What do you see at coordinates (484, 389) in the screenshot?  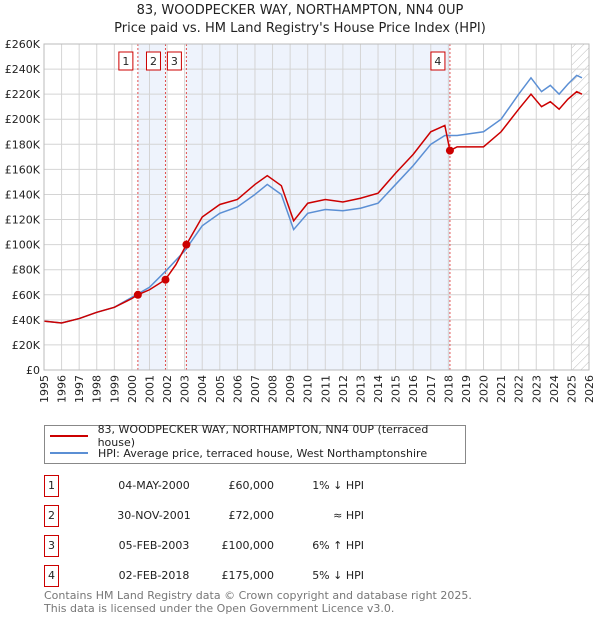 I see `x-tick-label: 2020` at bounding box center [484, 389].